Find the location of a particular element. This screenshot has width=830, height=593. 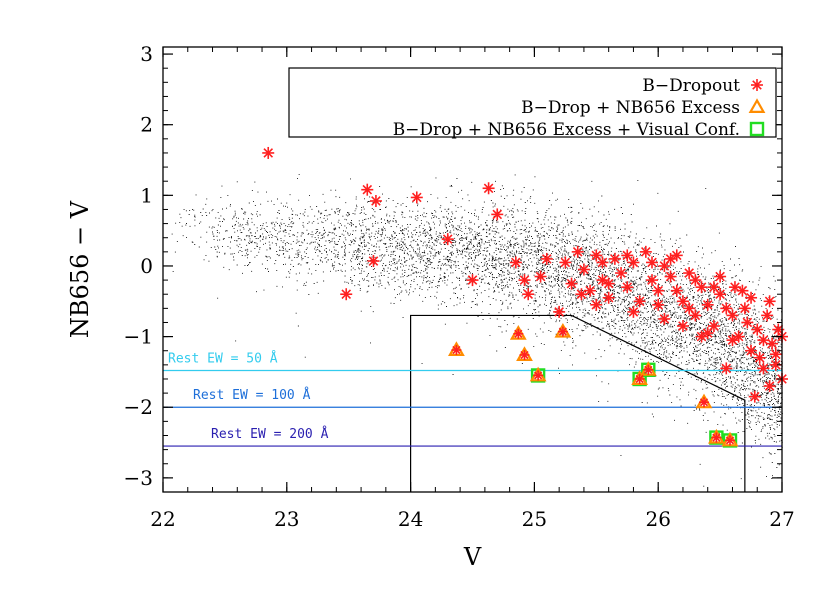

ew-label-1: Rest EW = 100 Å is located at coordinates (252, 395).